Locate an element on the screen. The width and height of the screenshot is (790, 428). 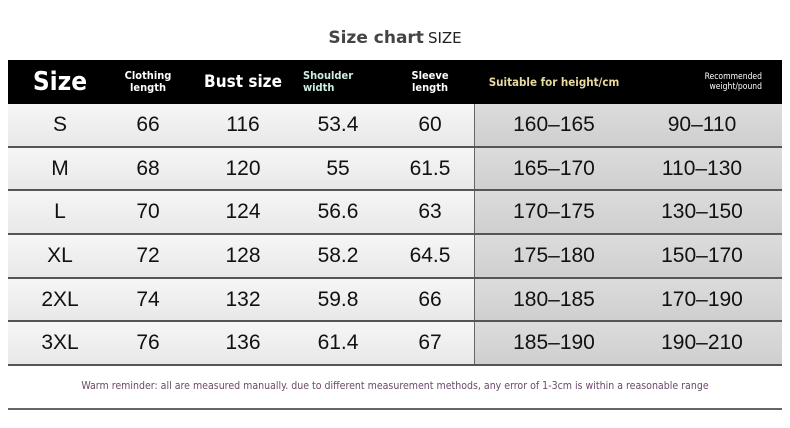
cell: 64.5 is located at coordinates (430, 255).